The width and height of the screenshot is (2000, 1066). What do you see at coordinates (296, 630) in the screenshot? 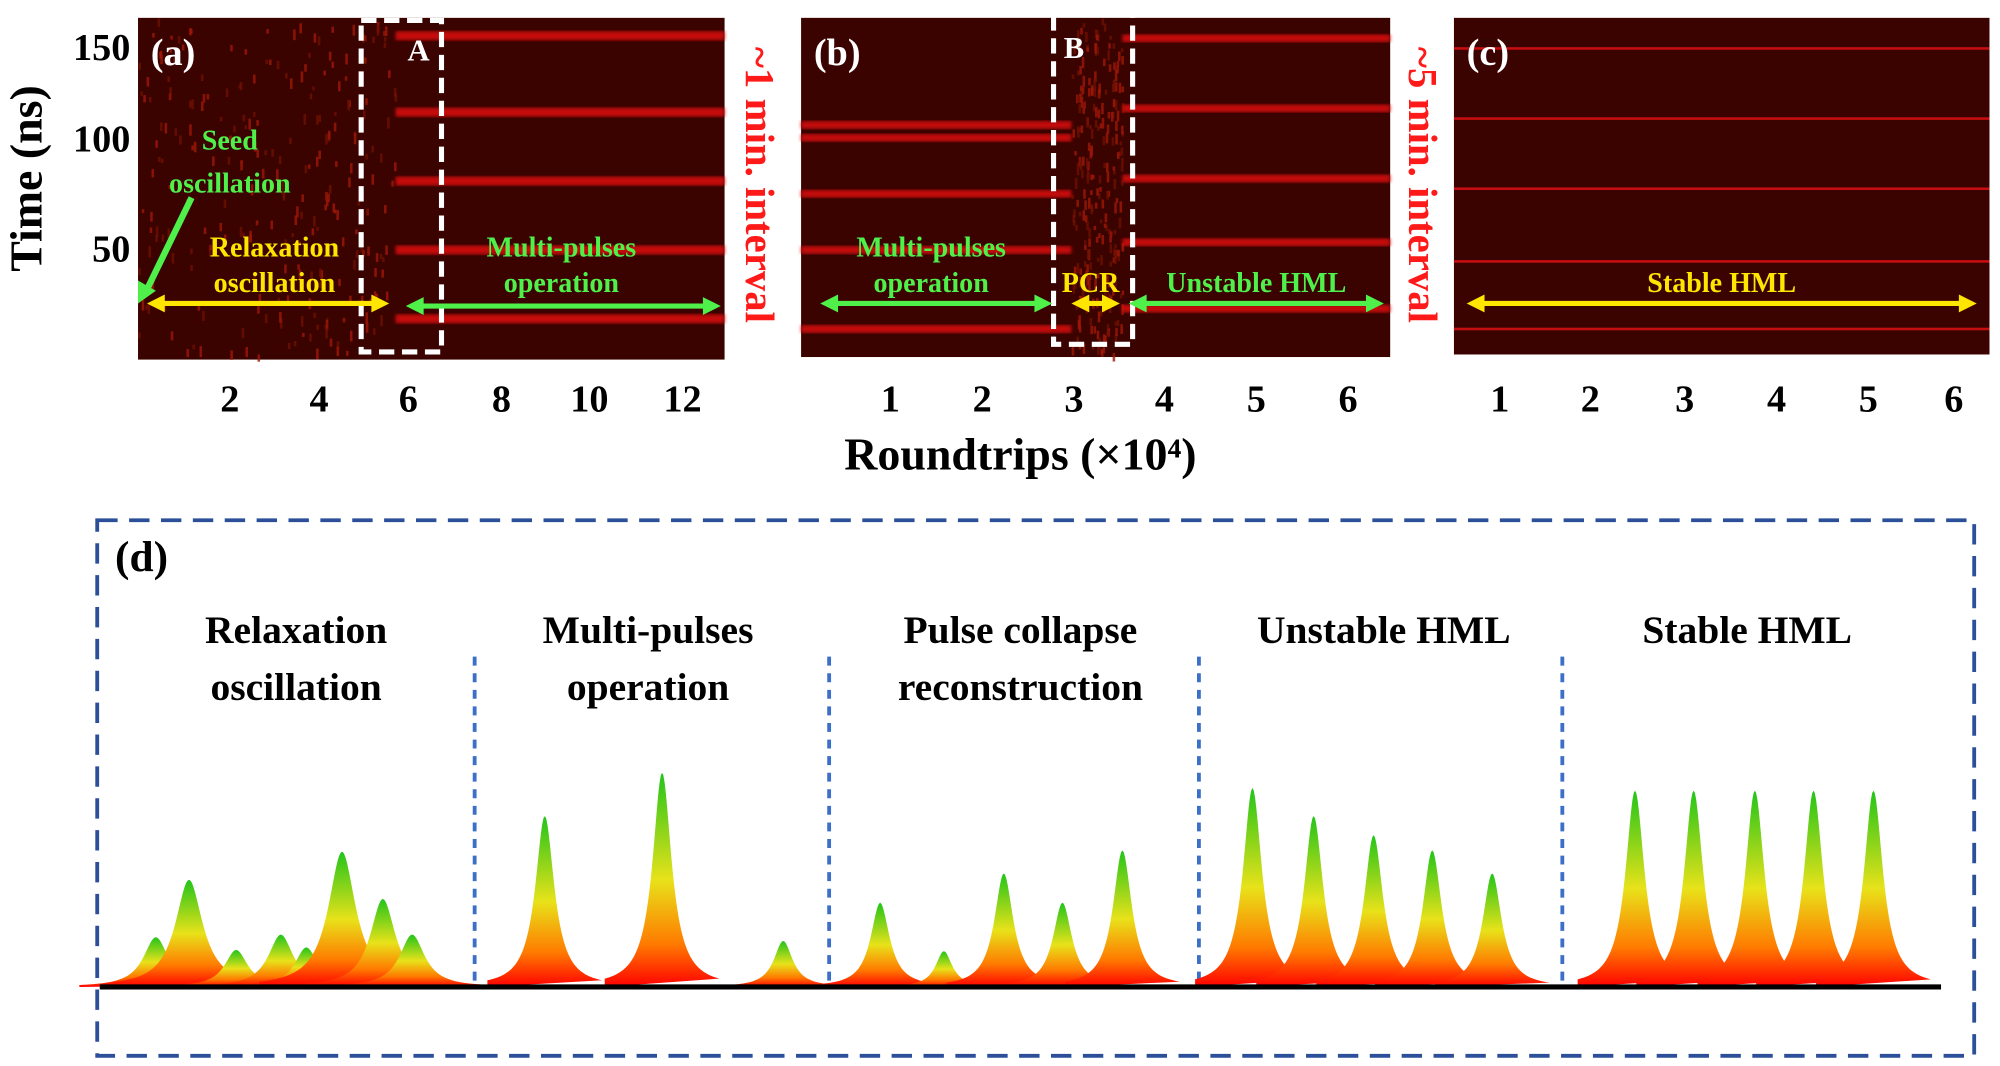
I see `stage-title: Relaxation` at bounding box center [296, 630].